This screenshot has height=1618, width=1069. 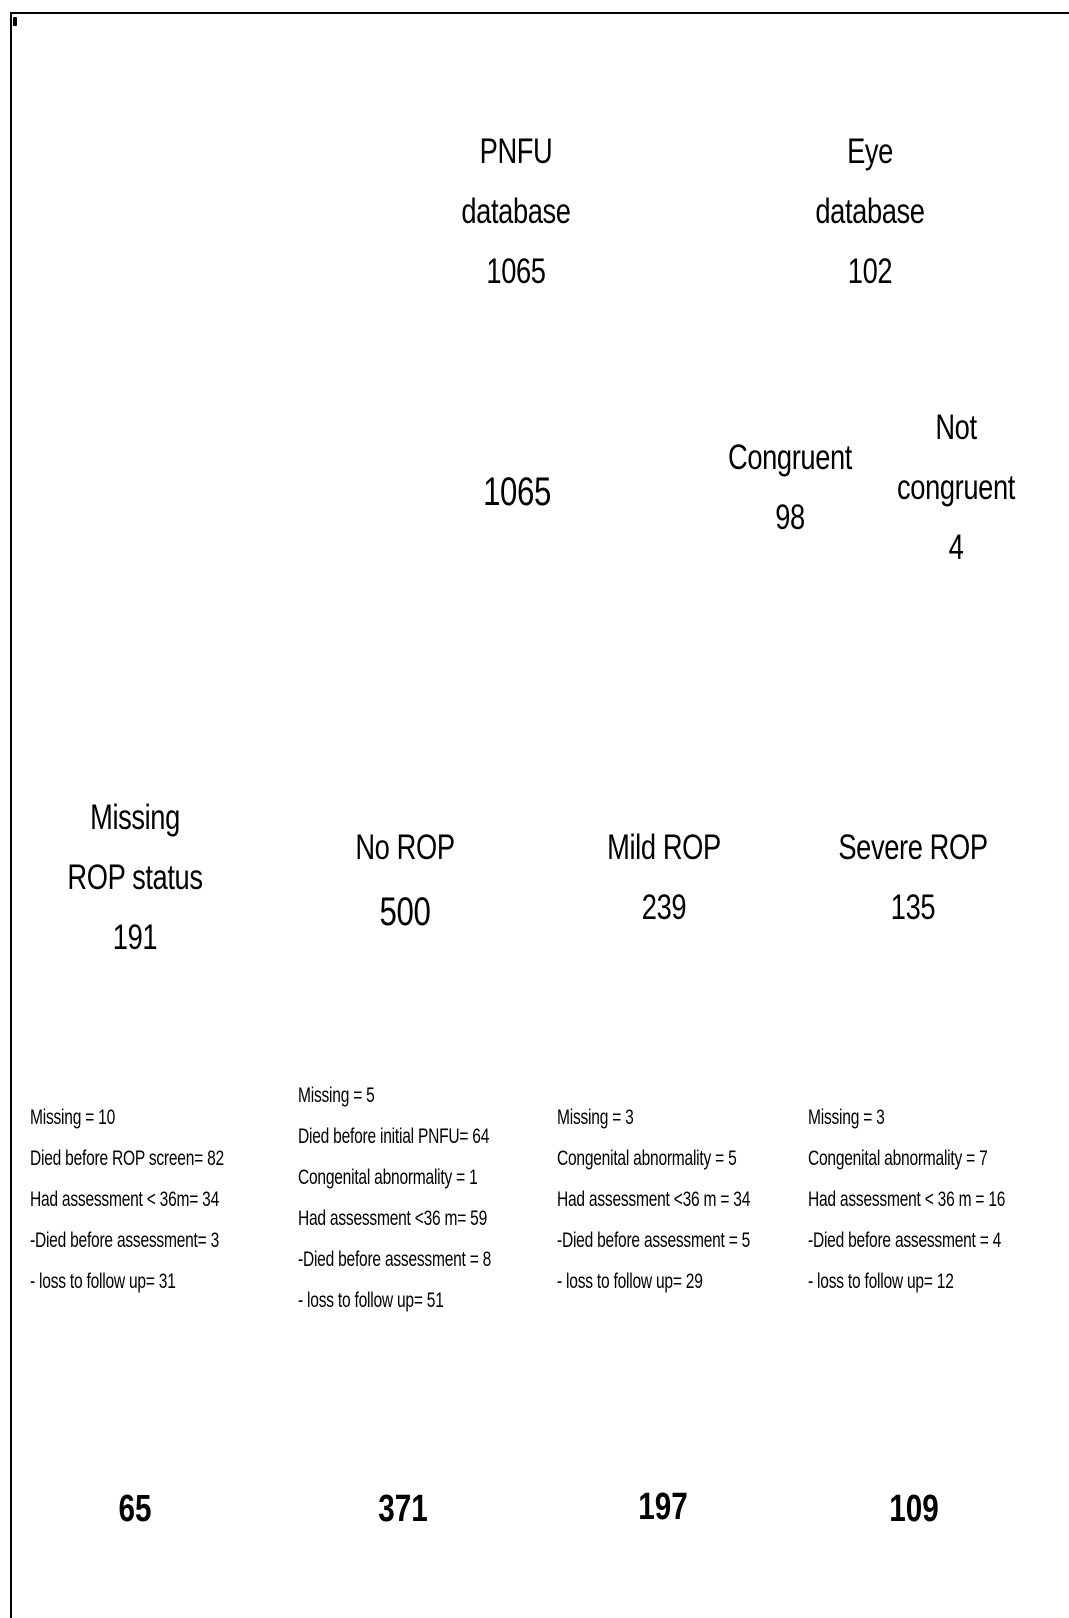 I want to click on pnfu-label-line2: database, so click(x=516, y=212).